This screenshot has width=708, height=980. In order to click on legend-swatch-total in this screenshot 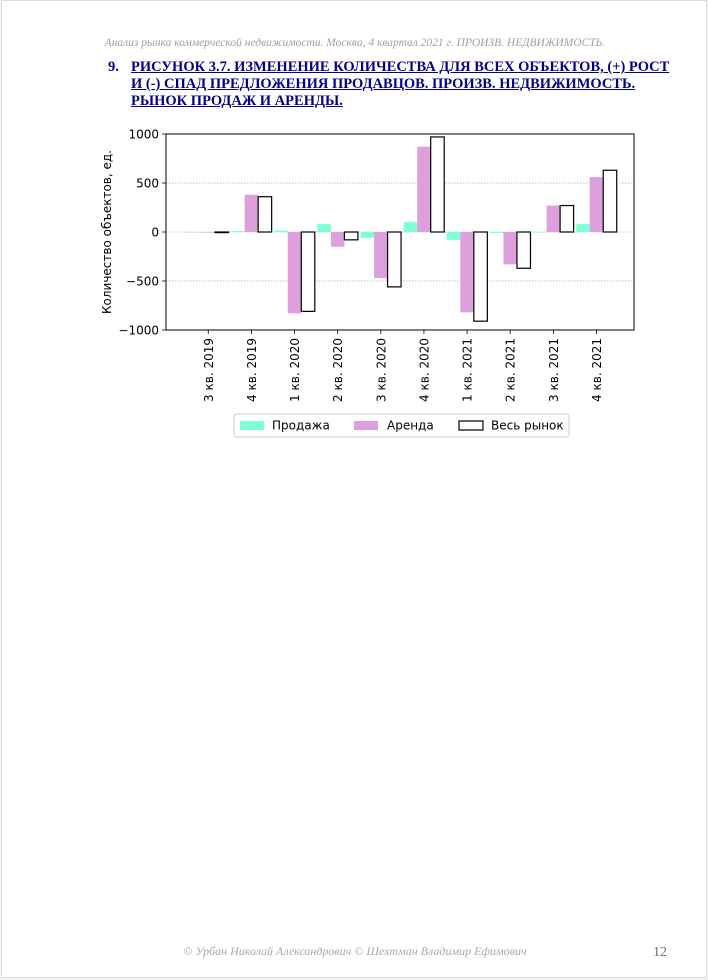, I will do `click(471, 425)`.